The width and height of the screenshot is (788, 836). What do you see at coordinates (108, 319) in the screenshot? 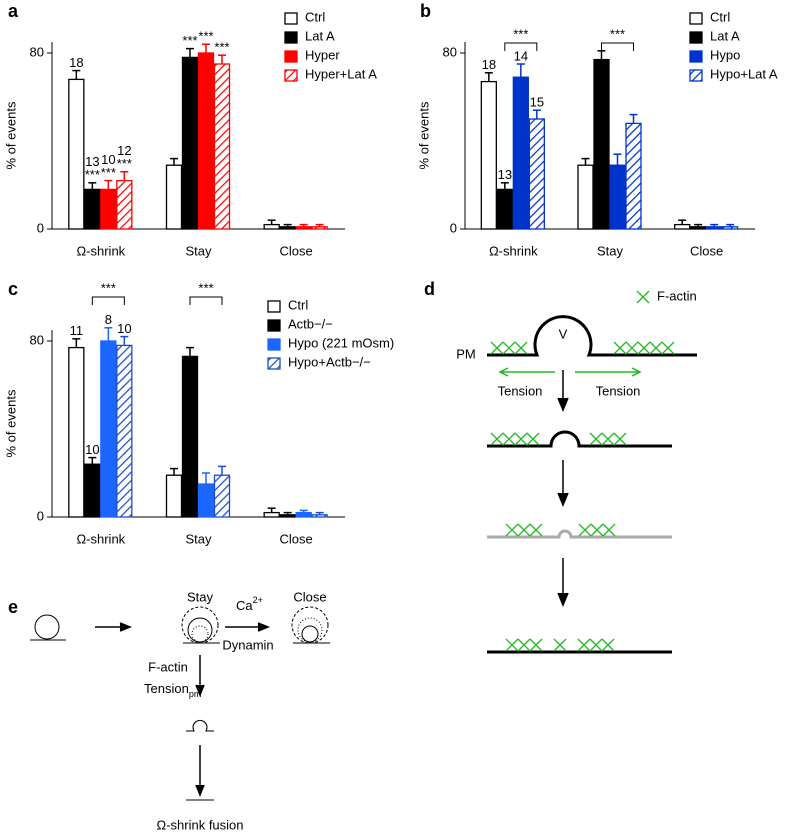
I see `sample-size: 8` at bounding box center [108, 319].